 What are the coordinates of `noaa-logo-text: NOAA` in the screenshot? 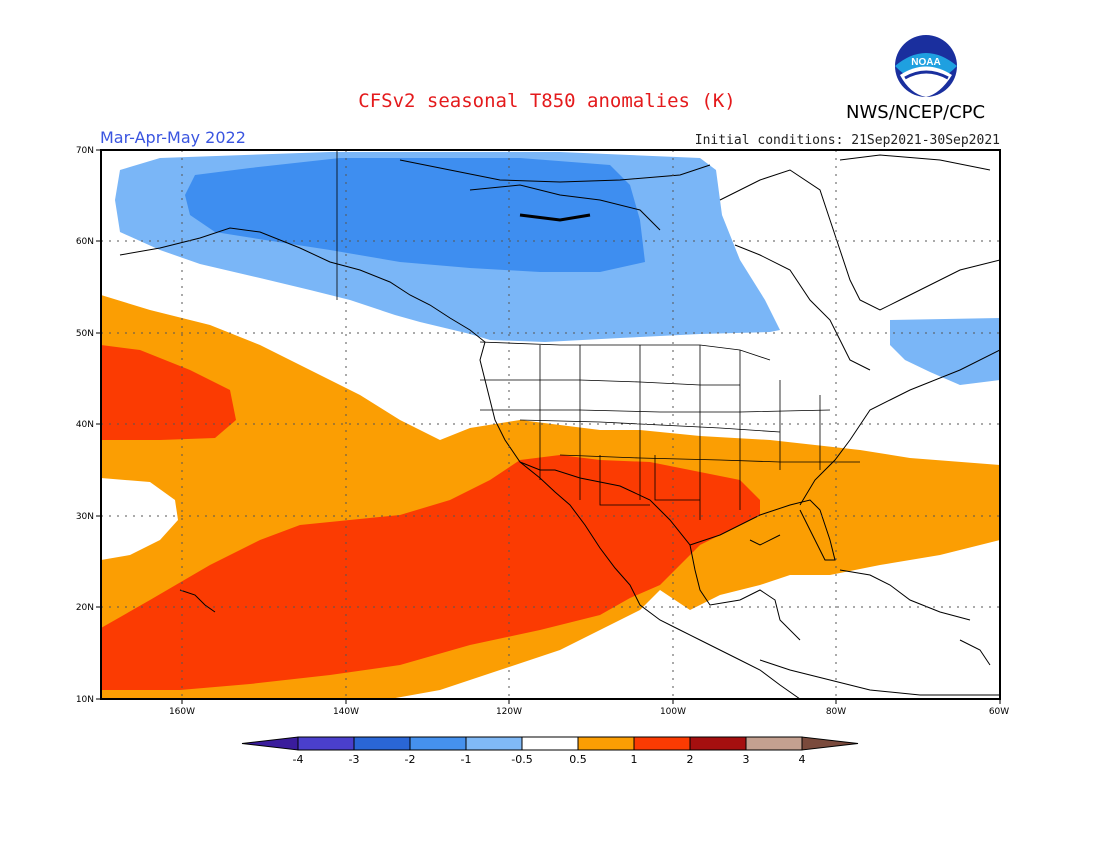 It's located at (925, 62).